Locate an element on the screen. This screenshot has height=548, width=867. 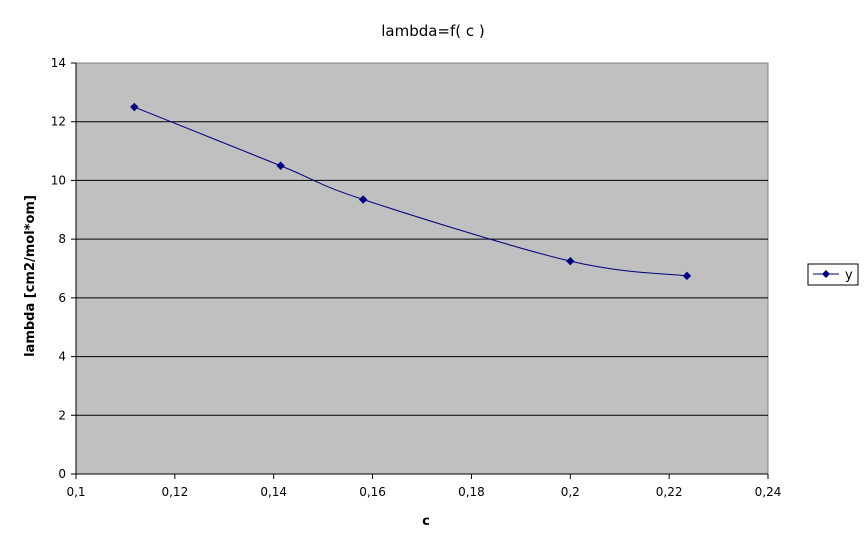
legend-series-marker is located at coordinates (826, 274).